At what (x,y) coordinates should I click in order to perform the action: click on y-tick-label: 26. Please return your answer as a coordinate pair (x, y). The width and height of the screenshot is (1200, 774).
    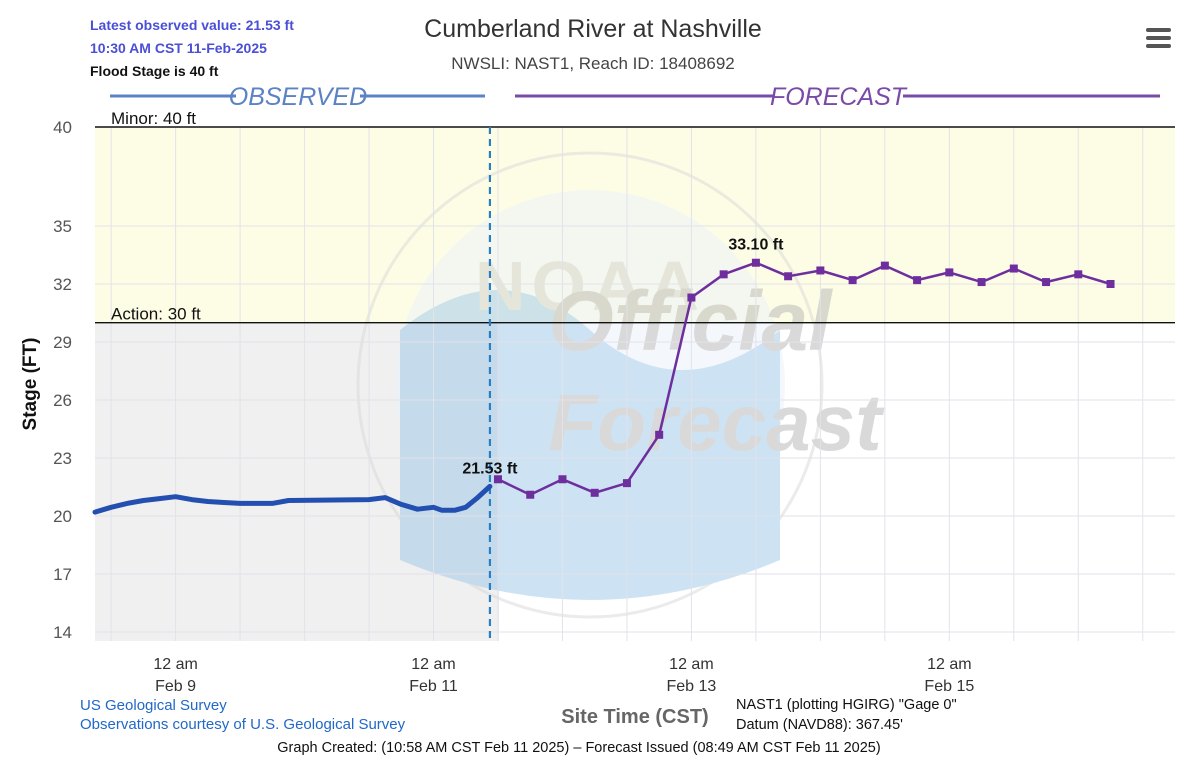
    Looking at the image, I should click on (62, 400).